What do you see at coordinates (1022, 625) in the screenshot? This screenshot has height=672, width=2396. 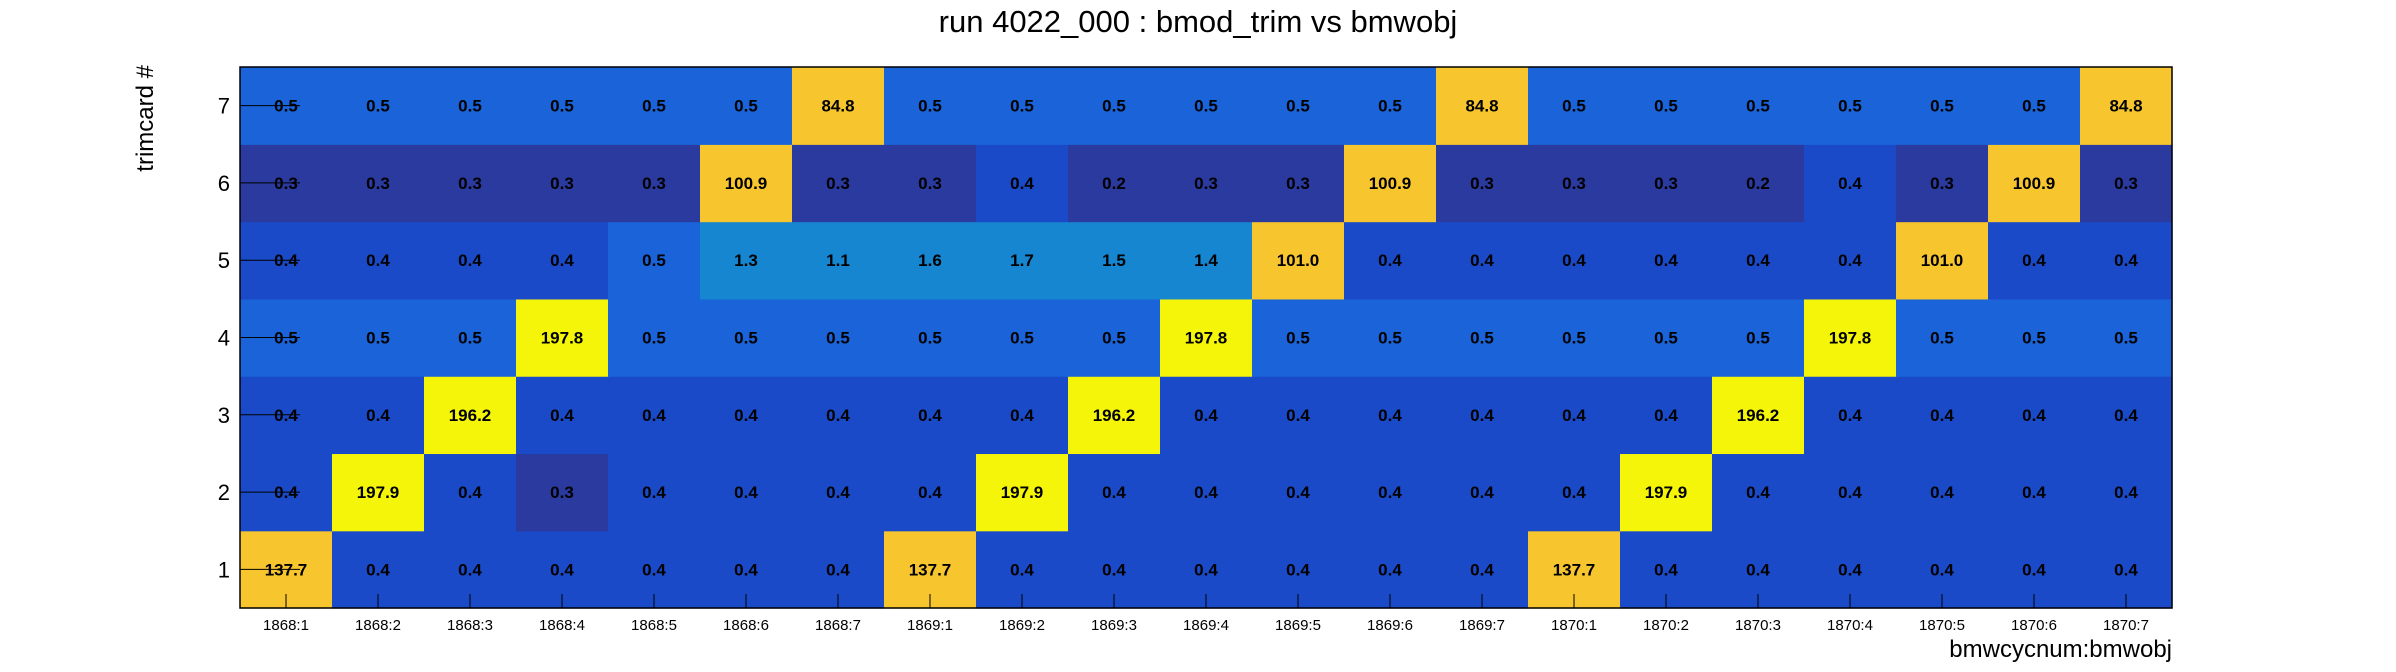 I see `x-tick-label: 1869:2` at bounding box center [1022, 625].